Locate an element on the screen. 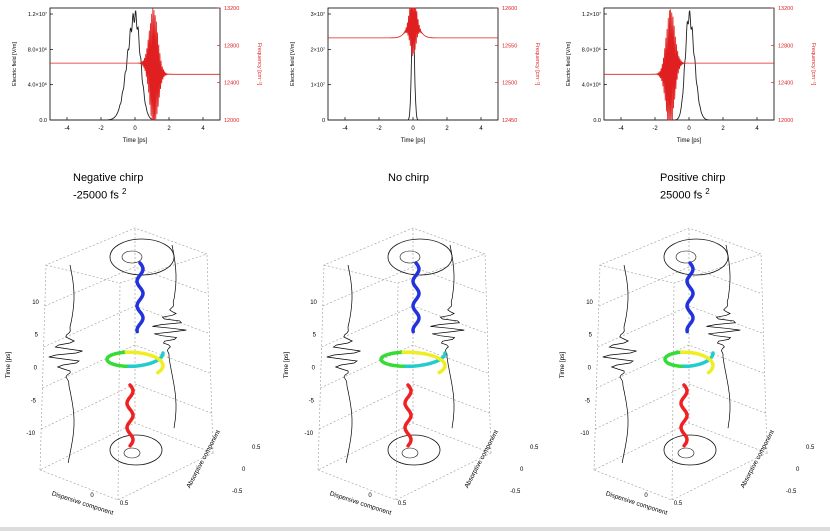 The image size is (830, 532). dispersive-axis-label: Dispersive component is located at coordinates (361, 503).